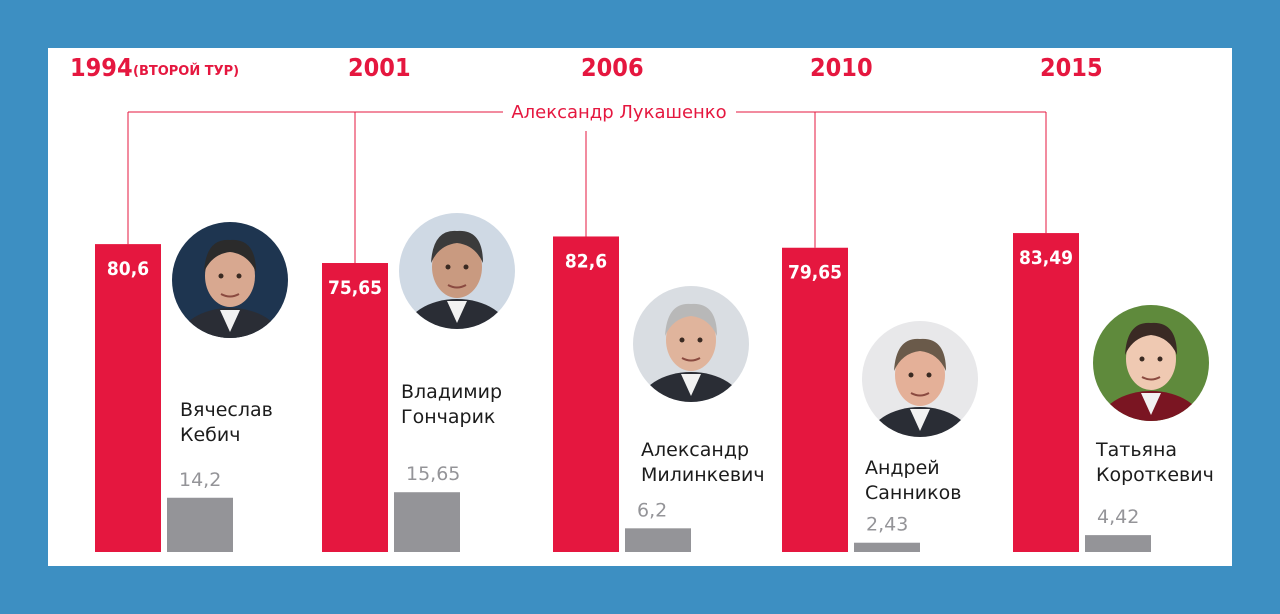 Image resolution: width=1280 pixels, height=614 pixels. Describe the element at coordinates (355, 407) in the screenshot. I see `winner-bar-2001` at that location.